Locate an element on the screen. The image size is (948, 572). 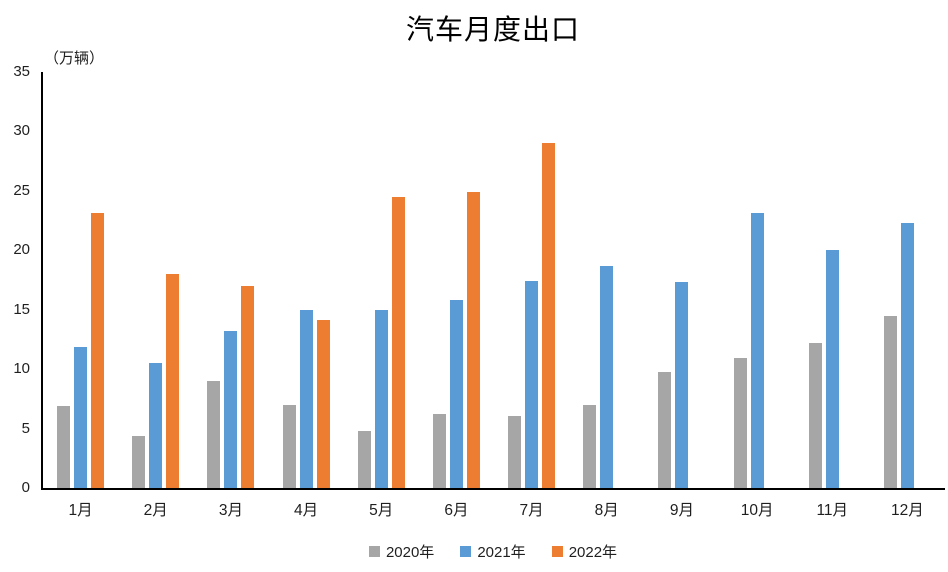
y-tick-label: 5 is located at coordinates (25, 428).